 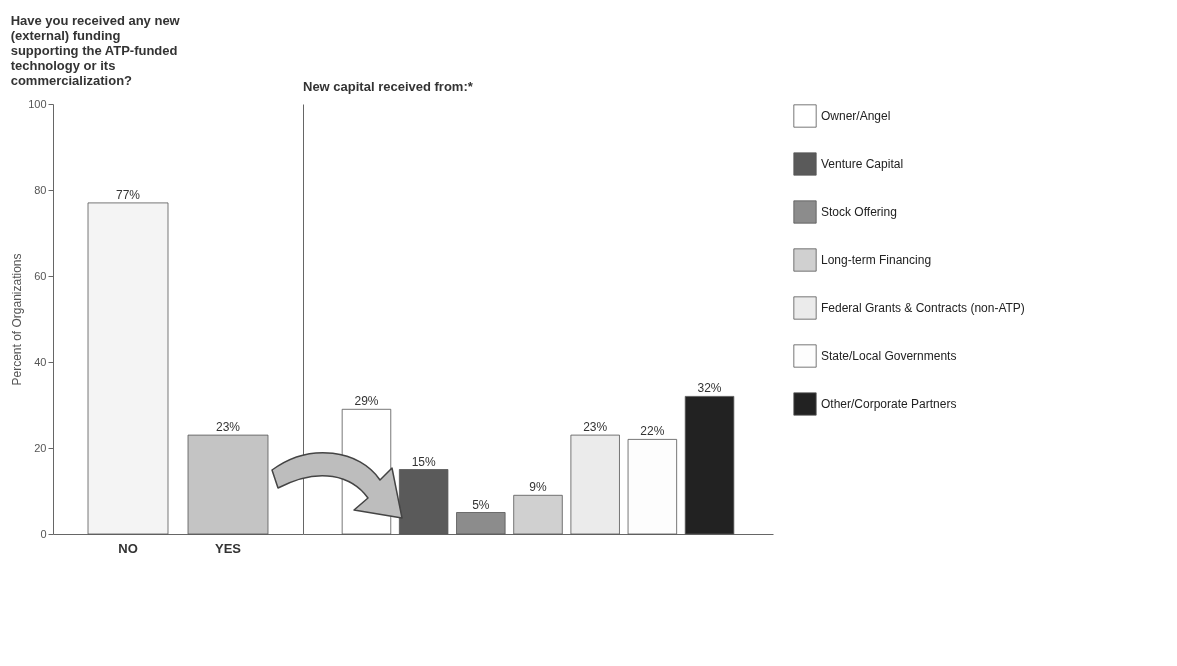 What do you see at coordinates (923, 308) in the screenshot?
I see `legend-label: Federal Grants & Contracts (non-ATP)` at bounding box center [923, 308].